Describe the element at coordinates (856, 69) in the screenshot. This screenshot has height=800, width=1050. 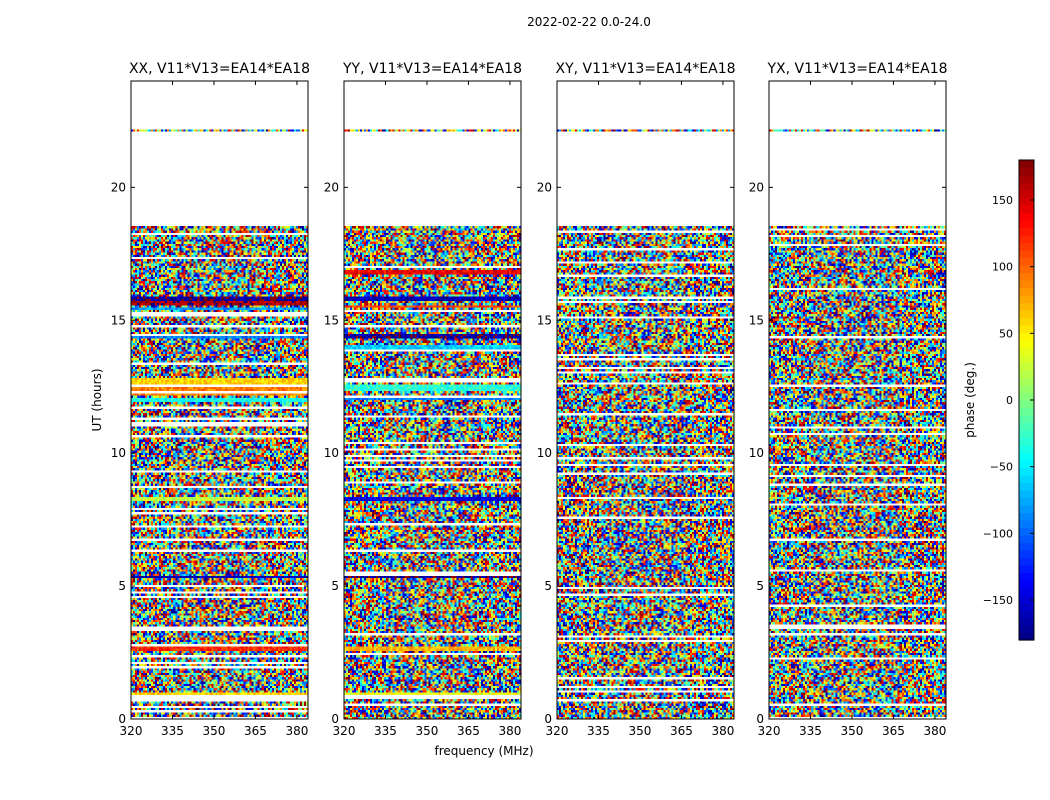
I see `panel-title: YX, V11*V13=EA14*EA18` at that location.